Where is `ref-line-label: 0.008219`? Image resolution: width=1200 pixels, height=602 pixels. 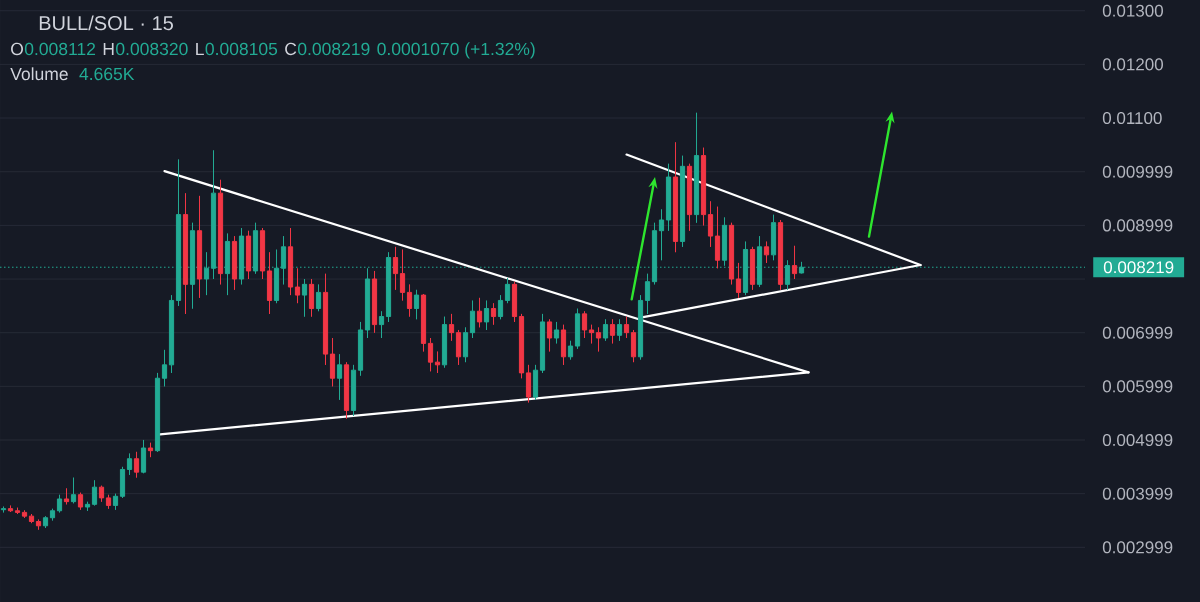
ref-line-label: 0.008219 is located at coordinates (1138, 267).